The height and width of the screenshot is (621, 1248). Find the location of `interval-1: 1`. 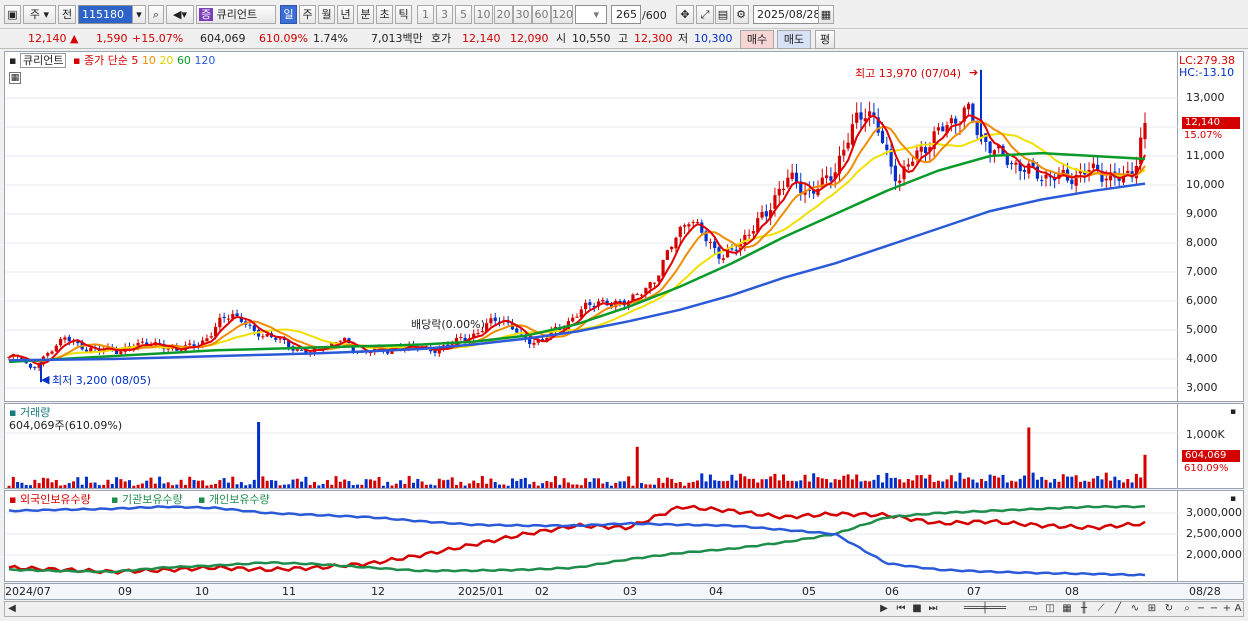

interval-1: 1 is located at coordinates (425, 14).